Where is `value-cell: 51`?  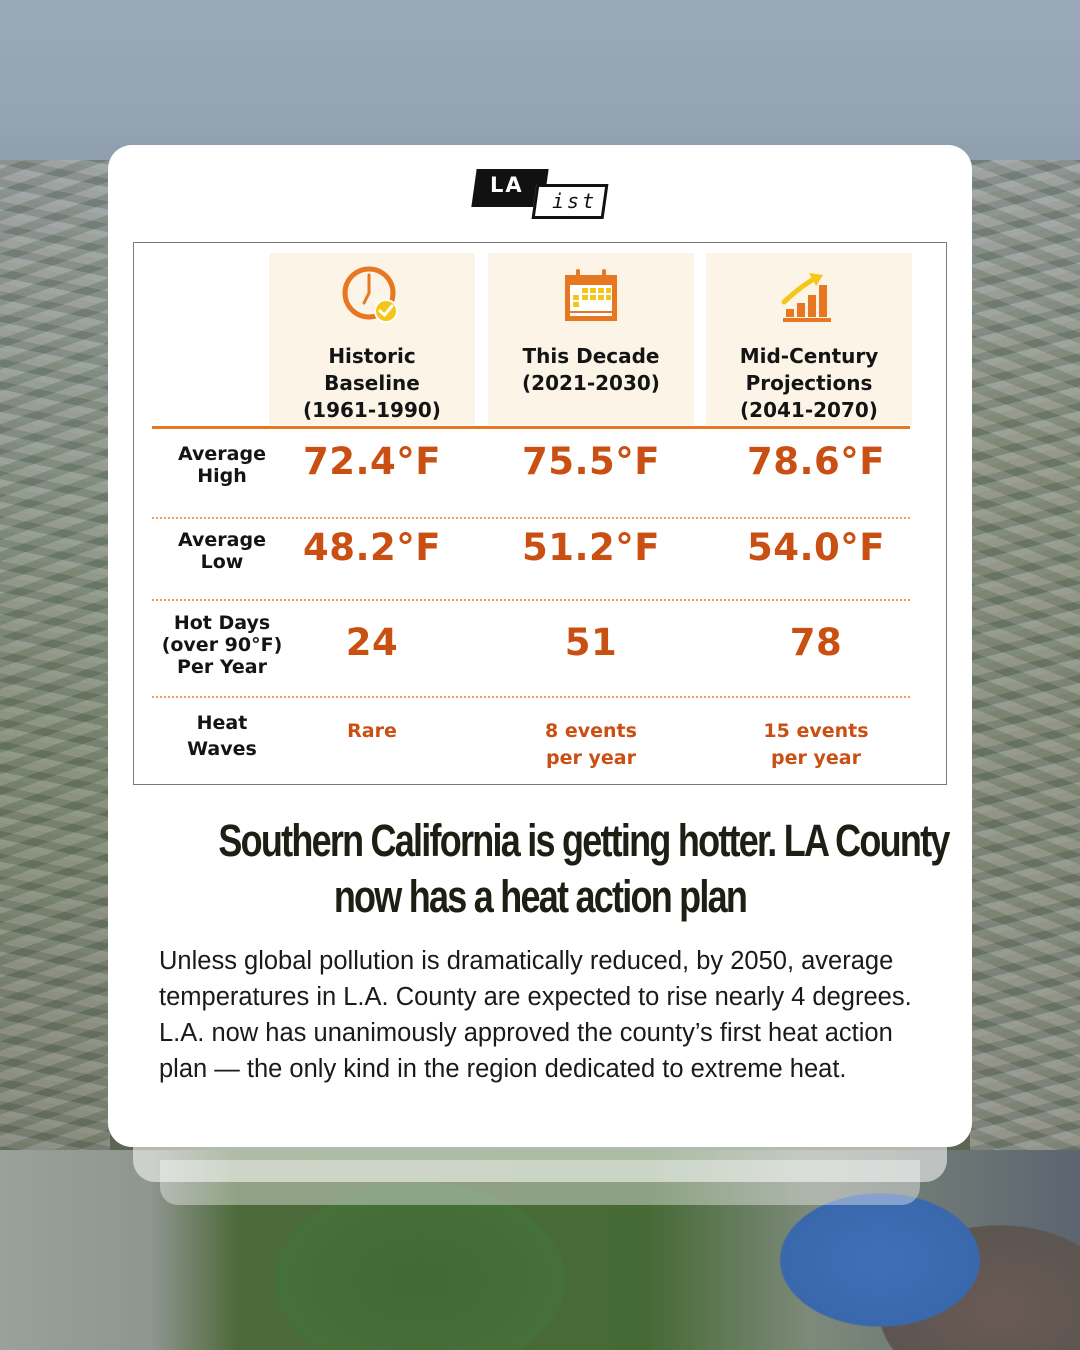 value-cell: 51 is located at coordinates (591, 642).